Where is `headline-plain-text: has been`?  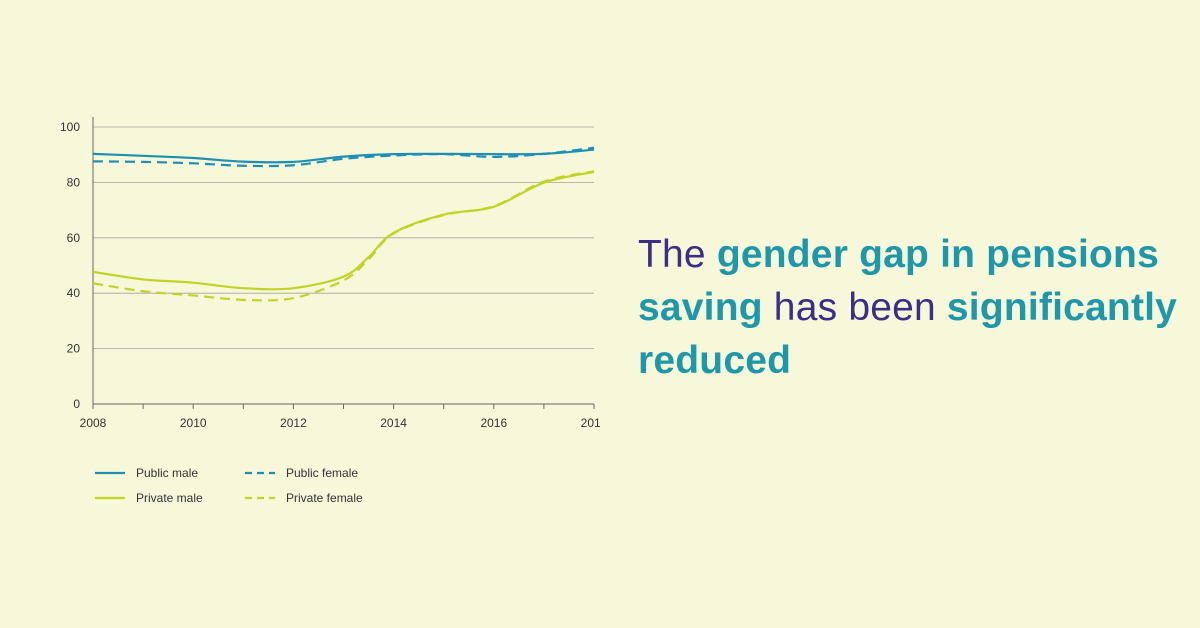
headline-plain-text: has been is located at coordinates (854, 307).